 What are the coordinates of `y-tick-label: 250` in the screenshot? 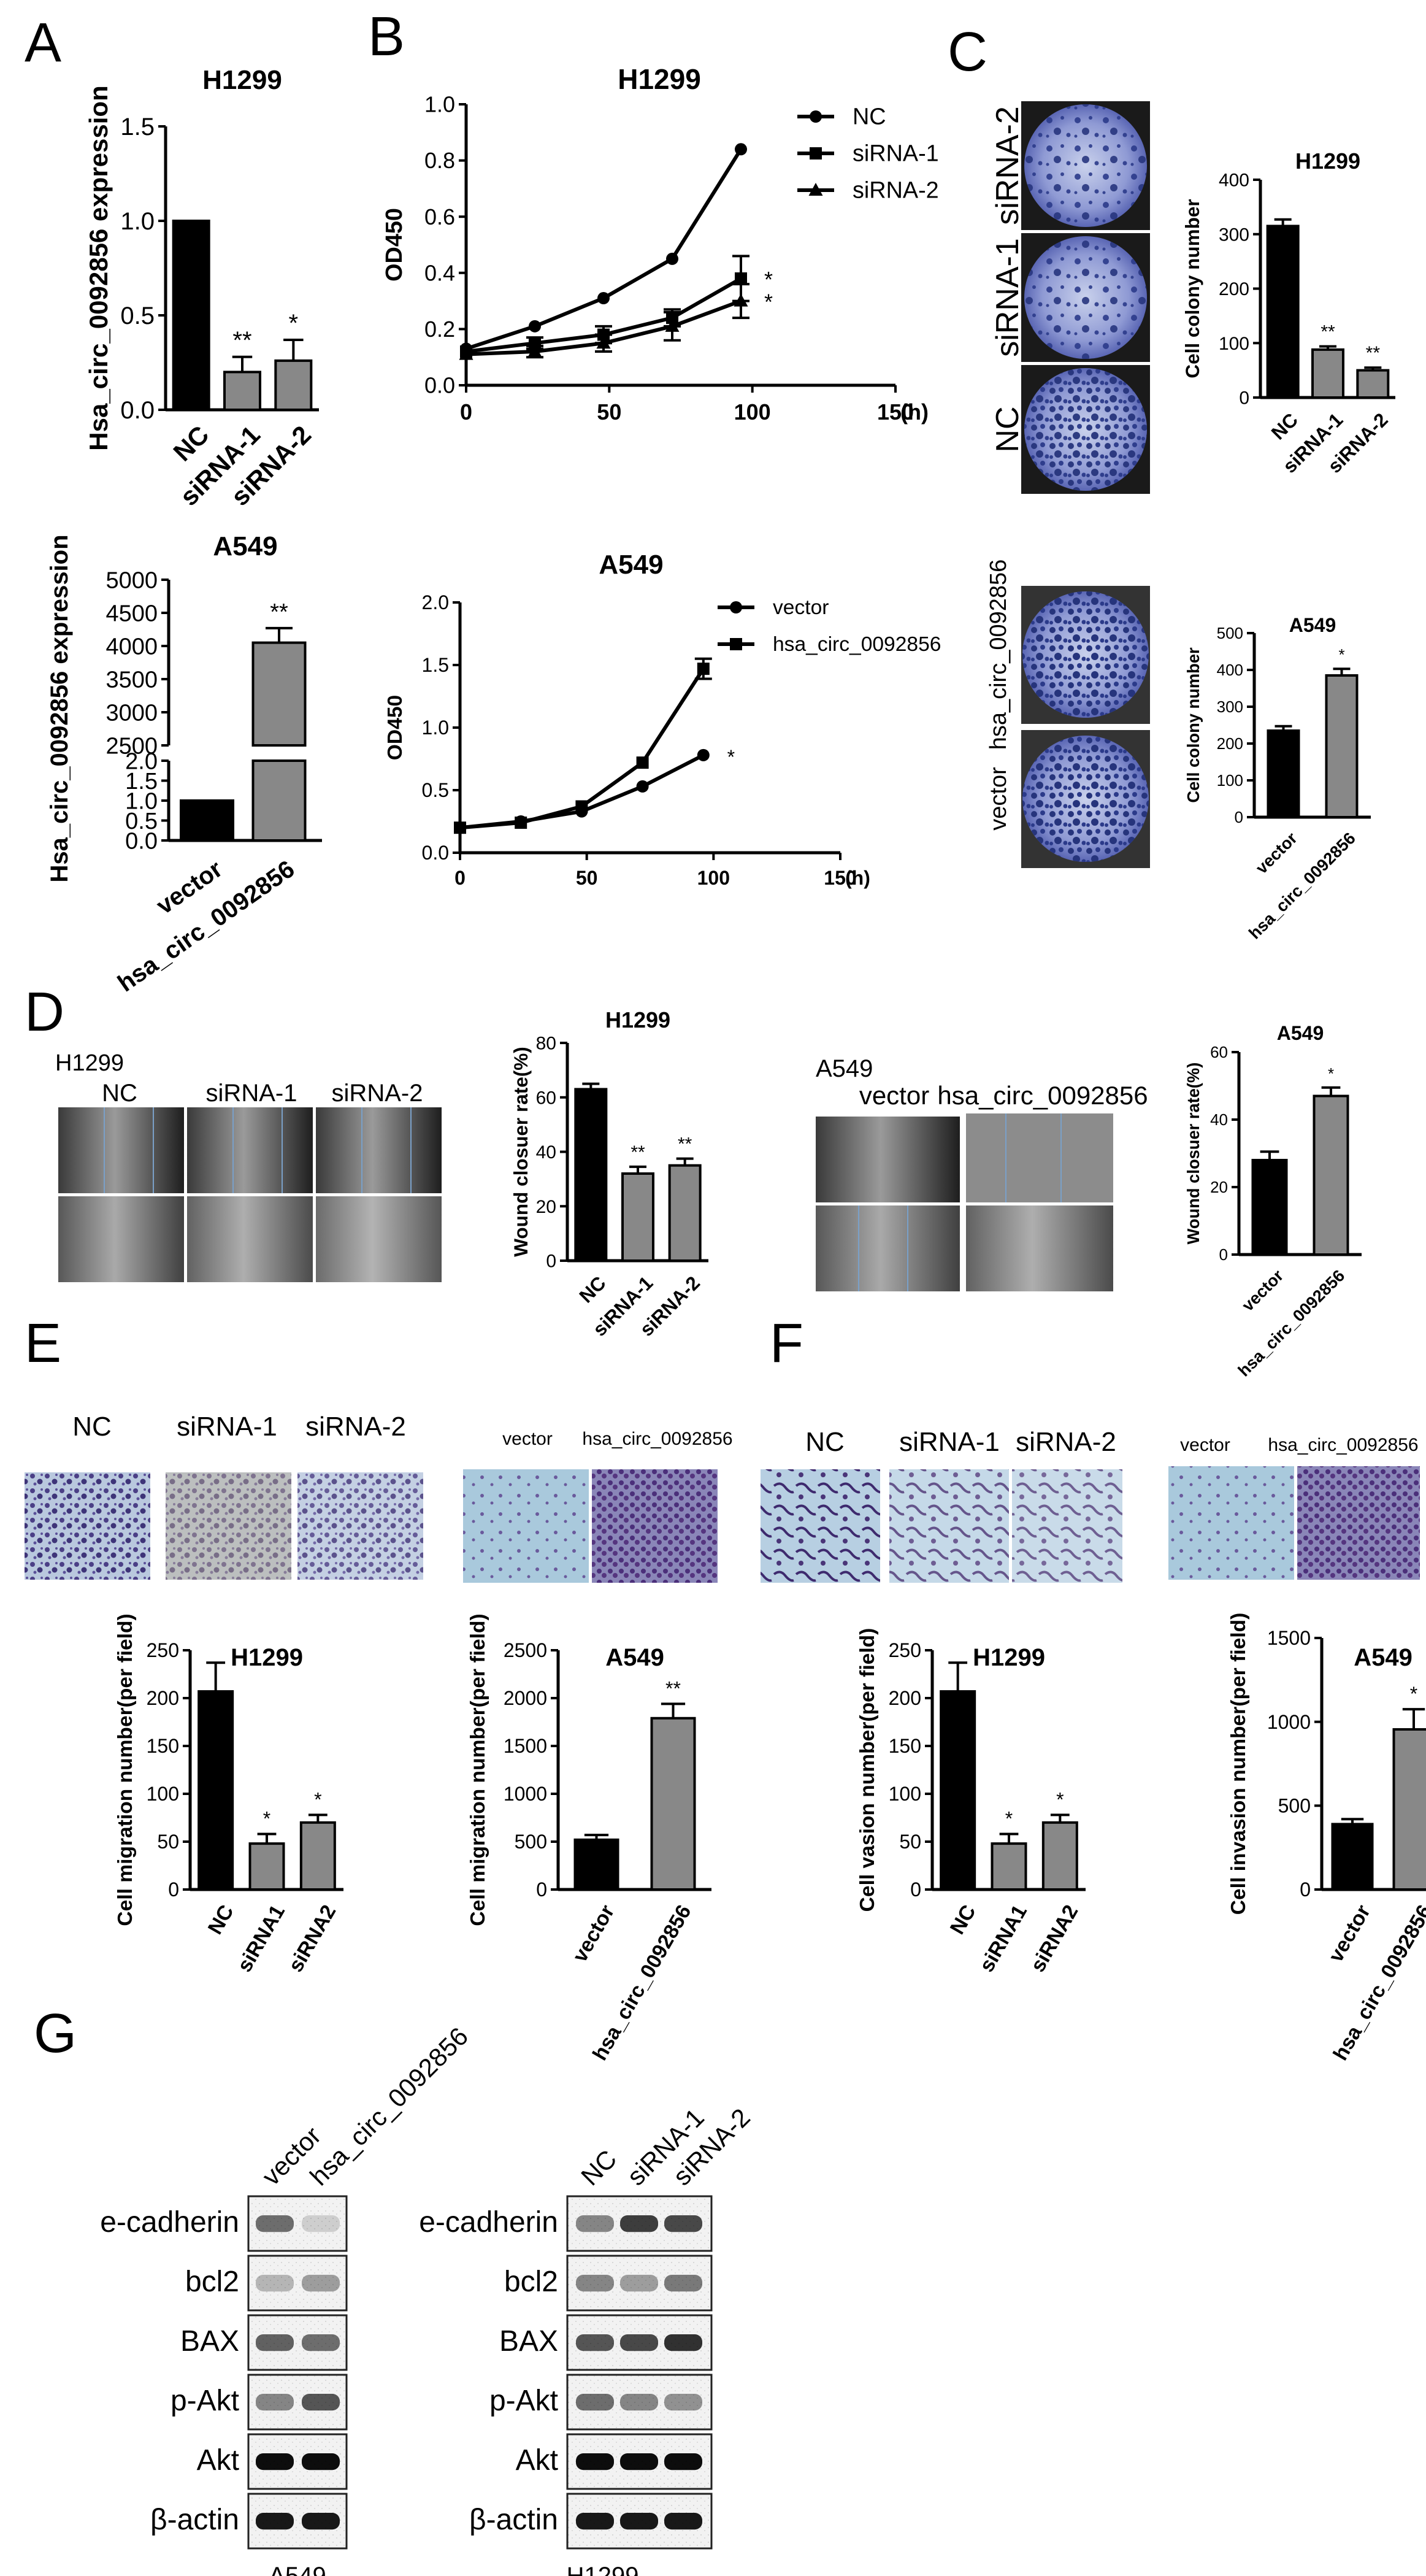 It's located at (163, 1650).